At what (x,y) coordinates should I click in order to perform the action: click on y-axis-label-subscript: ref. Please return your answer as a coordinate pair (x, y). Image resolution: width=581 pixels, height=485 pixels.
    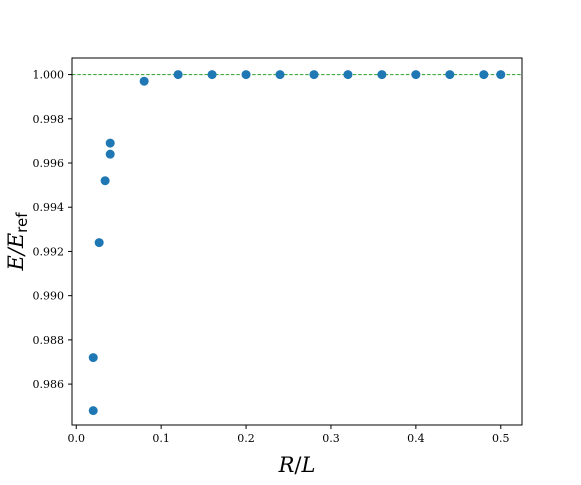
    Looking at the image, I should click on (22, 222).